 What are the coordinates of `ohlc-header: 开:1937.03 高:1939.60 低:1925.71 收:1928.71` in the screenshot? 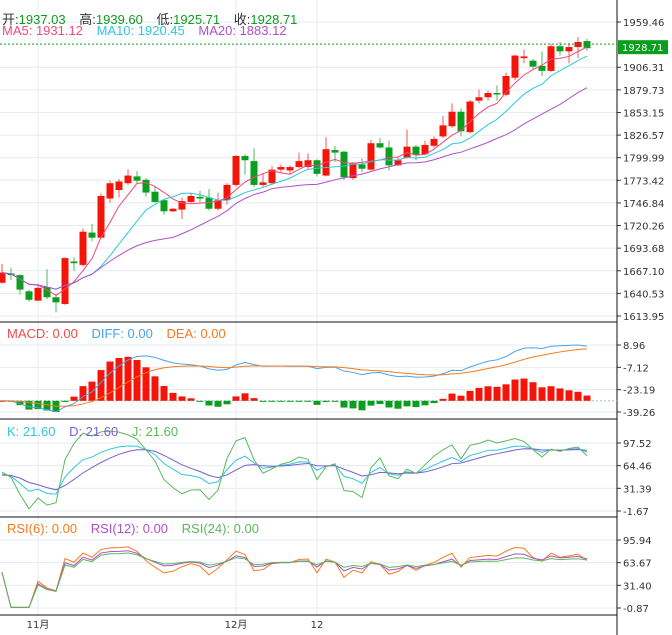 It's located at (154, 18).